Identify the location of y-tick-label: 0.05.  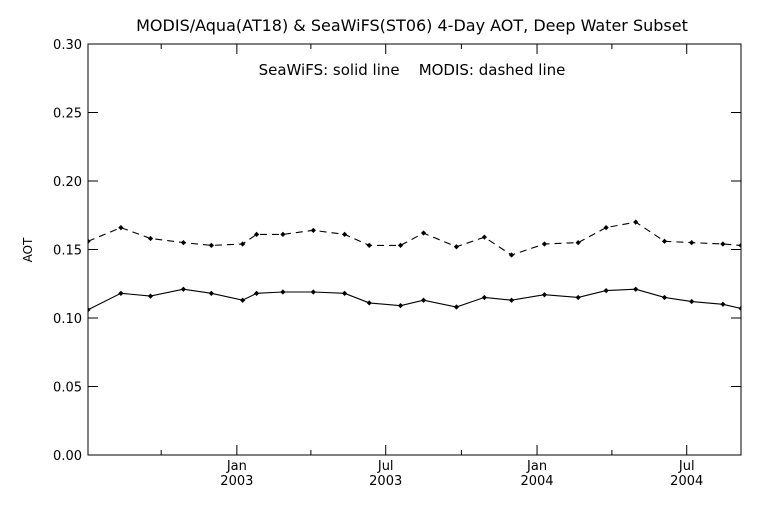
(67, 388).